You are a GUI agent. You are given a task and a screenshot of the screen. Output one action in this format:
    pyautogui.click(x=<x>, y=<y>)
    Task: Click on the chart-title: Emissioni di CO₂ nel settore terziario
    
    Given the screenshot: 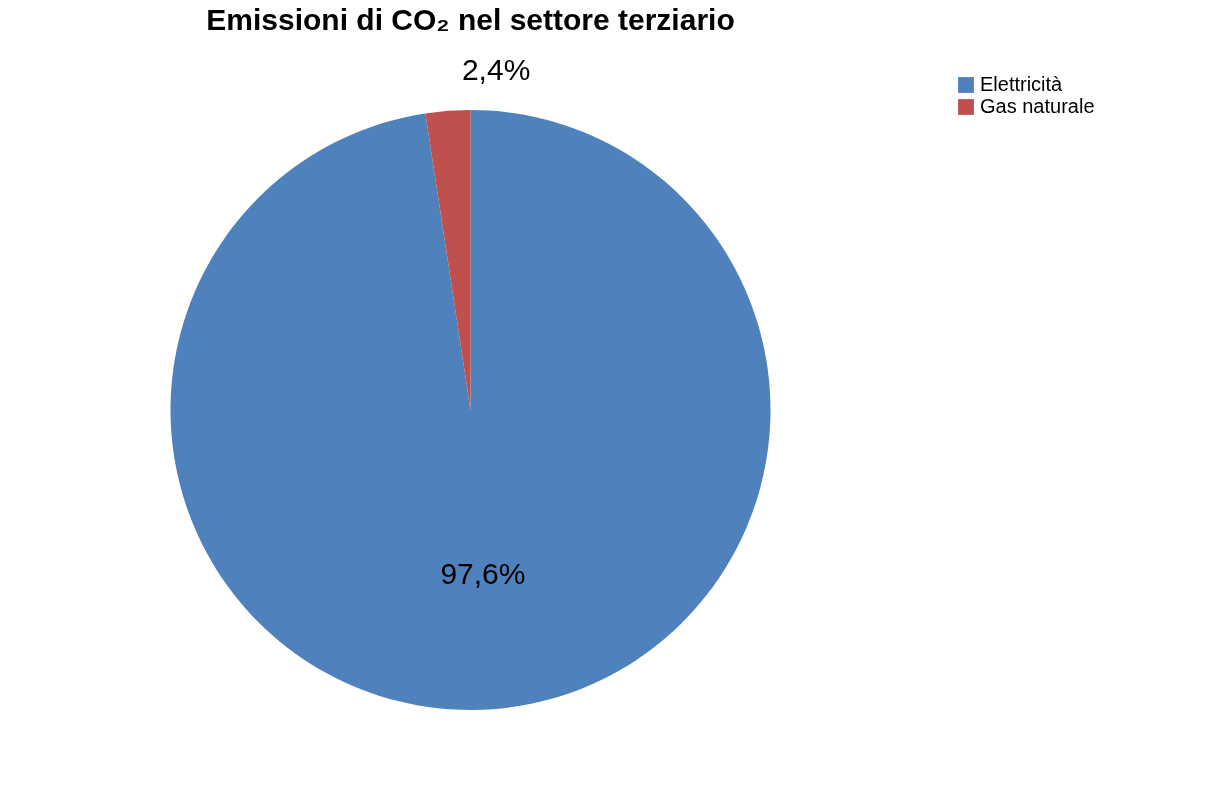 What is the action you would take?
    pyautogui.click(x=470, y=19)
    